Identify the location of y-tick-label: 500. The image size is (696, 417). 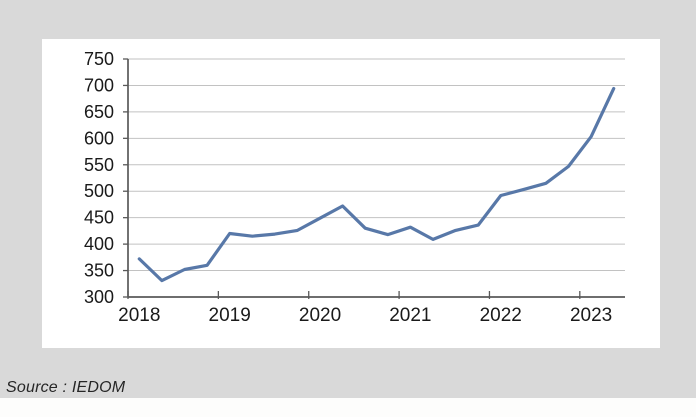
(99, 191).